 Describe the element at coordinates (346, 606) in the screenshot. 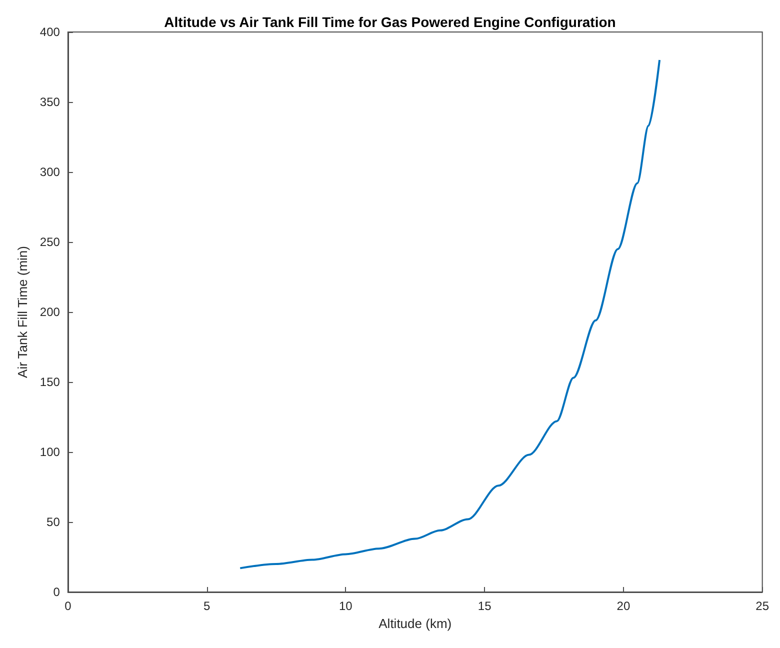

I see `x-tick-label: 10` at that location.